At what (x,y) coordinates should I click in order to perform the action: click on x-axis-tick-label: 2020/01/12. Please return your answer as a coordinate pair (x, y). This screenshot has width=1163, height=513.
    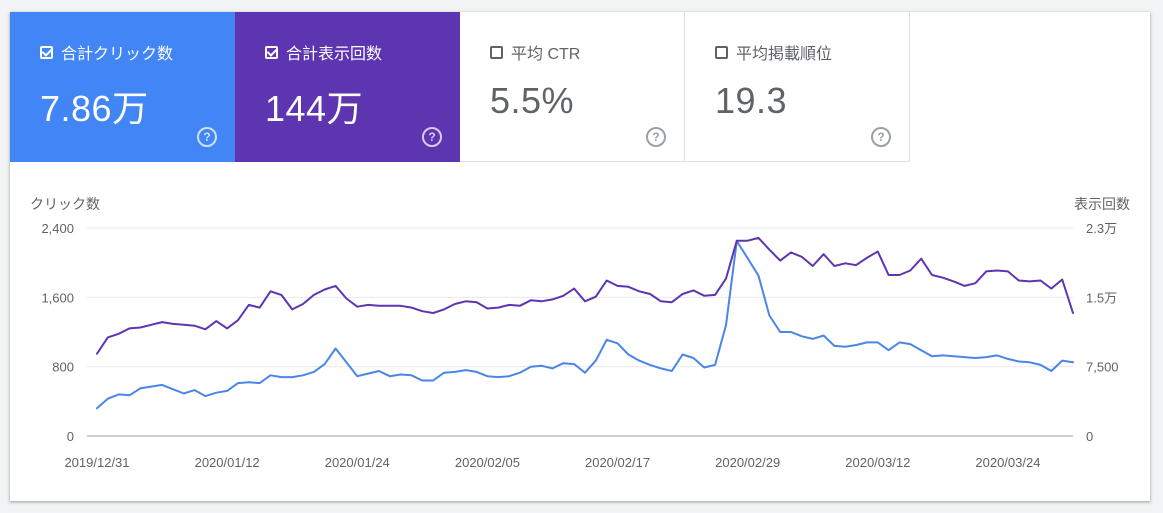
    Looking at the image, I should click on (227, 462).